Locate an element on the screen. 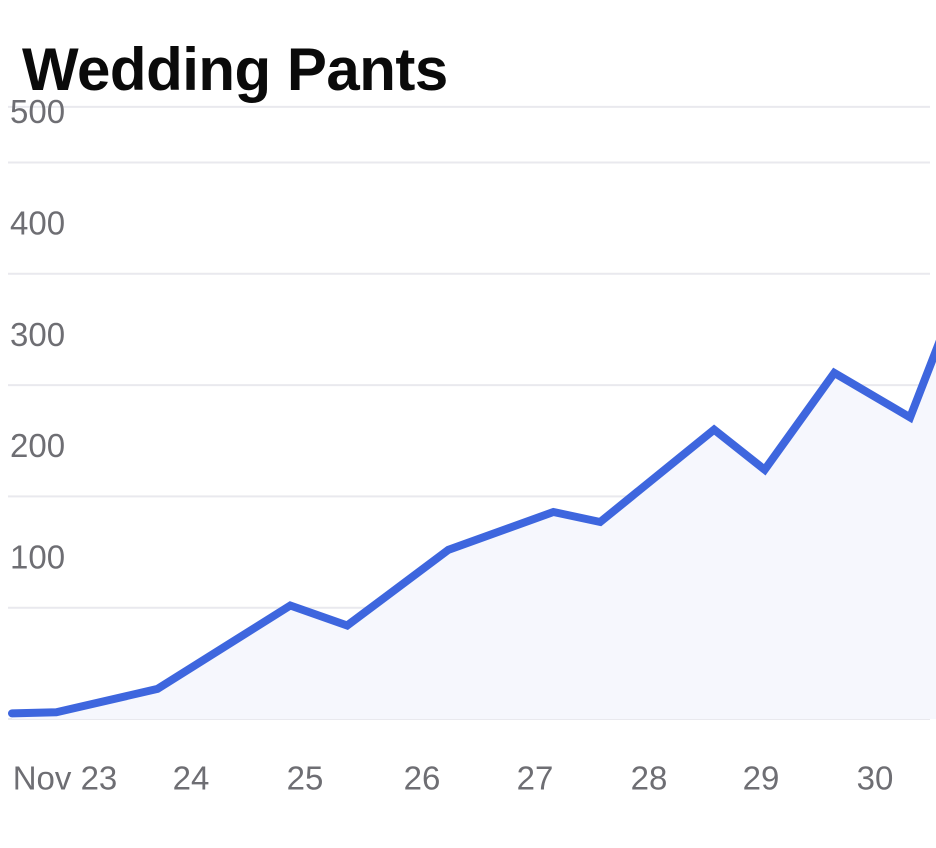  x-tick-label: 29 is located at coordinates (761, 778).